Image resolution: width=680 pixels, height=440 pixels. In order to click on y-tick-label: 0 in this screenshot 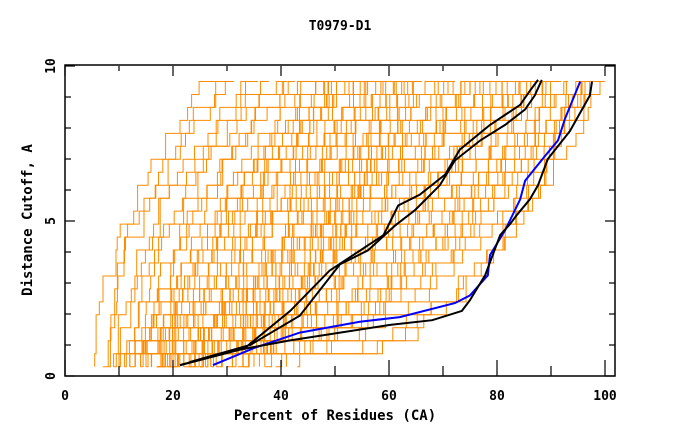, I will do `click(51, 376)`.